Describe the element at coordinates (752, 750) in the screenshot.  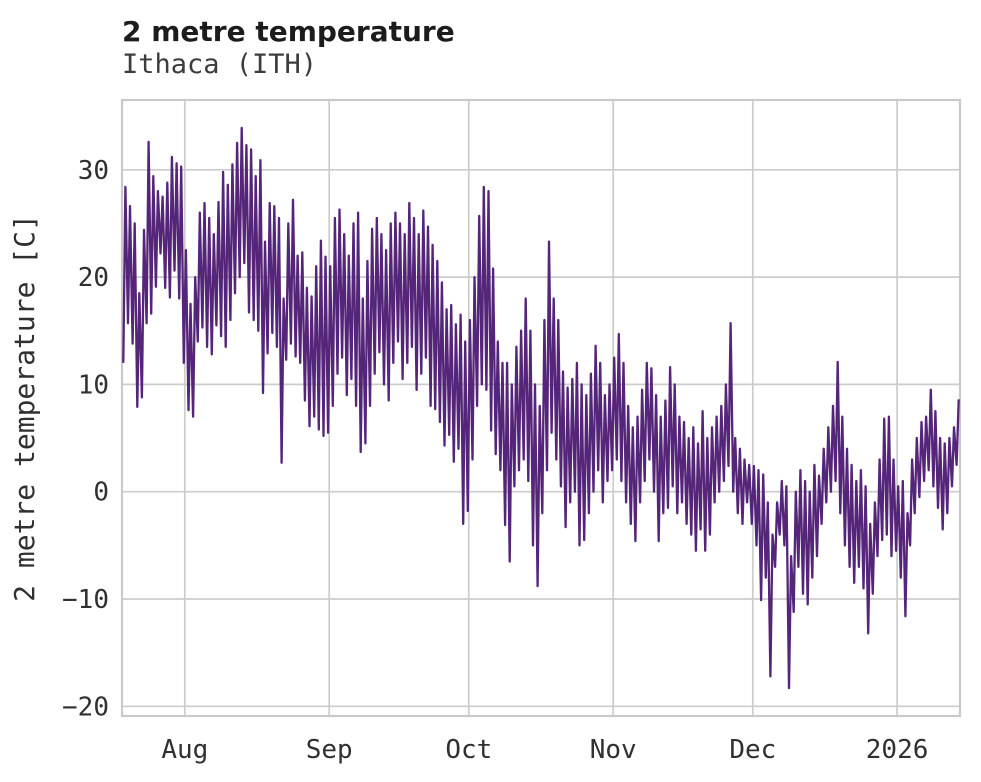
I see `x-tick-label: Dec` at that location.